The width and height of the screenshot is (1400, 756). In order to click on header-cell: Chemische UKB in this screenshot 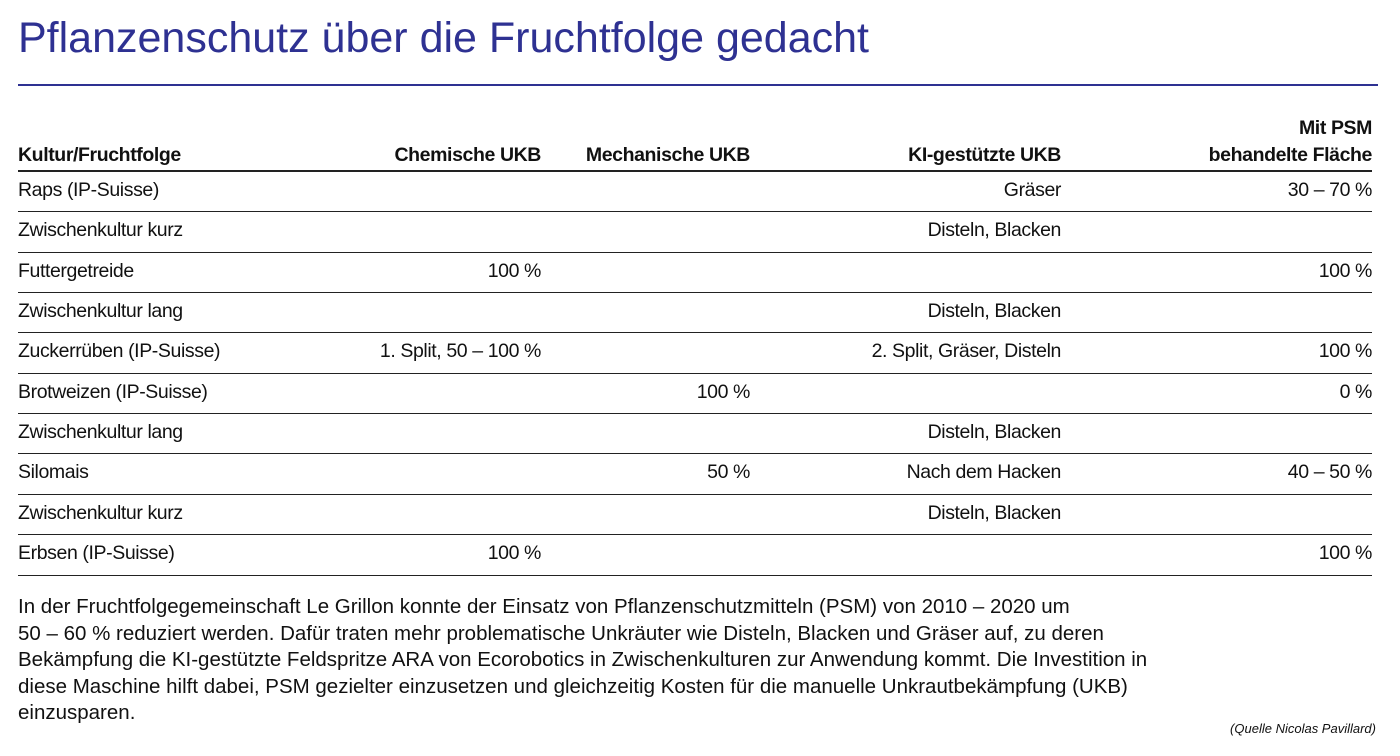, I will do `click(467, 155)`.